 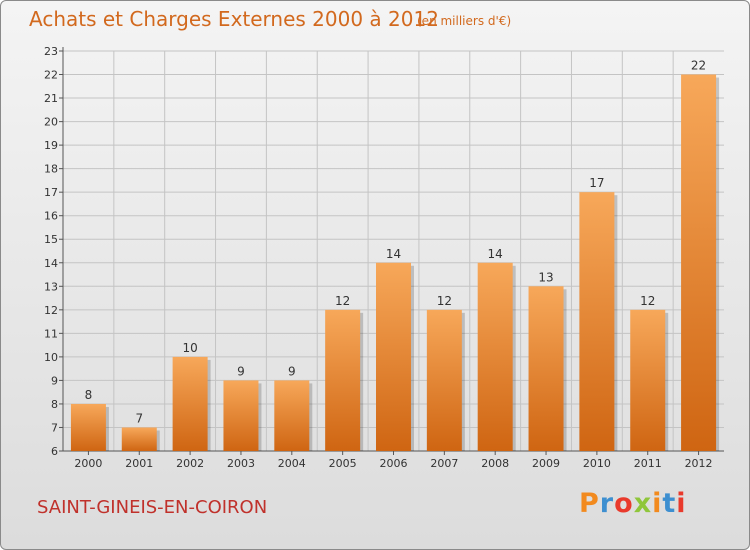 I want to click on y-tick-label: 10, so click(x=51, y=357).